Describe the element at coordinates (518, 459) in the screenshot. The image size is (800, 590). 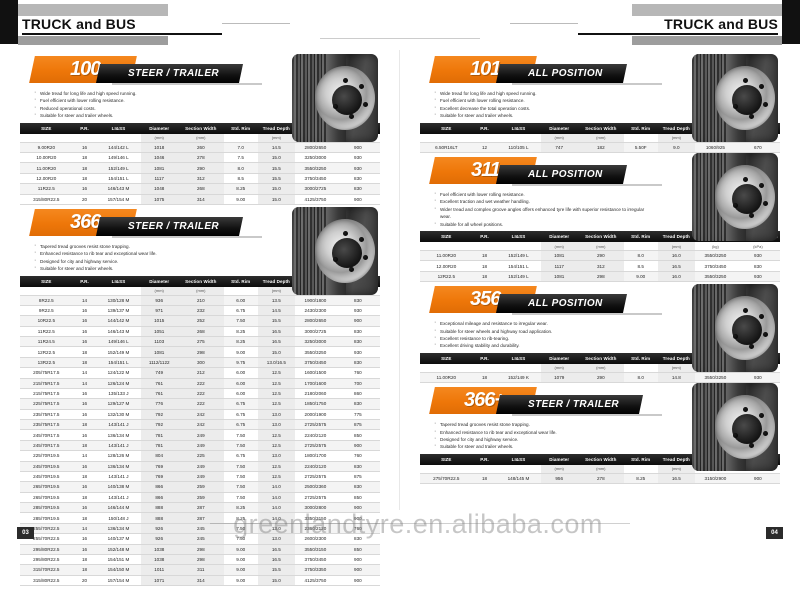
I see `column-header-2: LI&SS` at that location.